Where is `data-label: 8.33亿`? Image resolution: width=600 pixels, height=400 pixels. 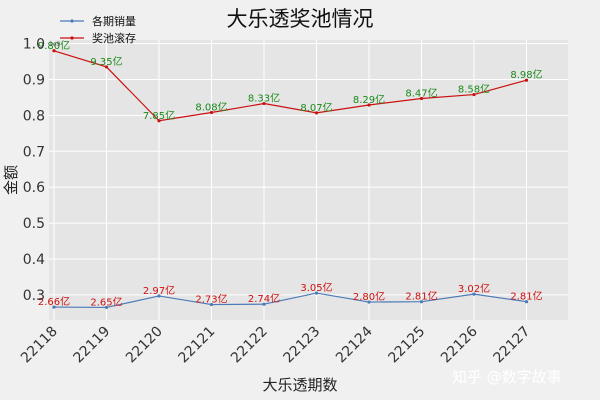 data-label: 8.33亿 is located at coordinates (264, 98).